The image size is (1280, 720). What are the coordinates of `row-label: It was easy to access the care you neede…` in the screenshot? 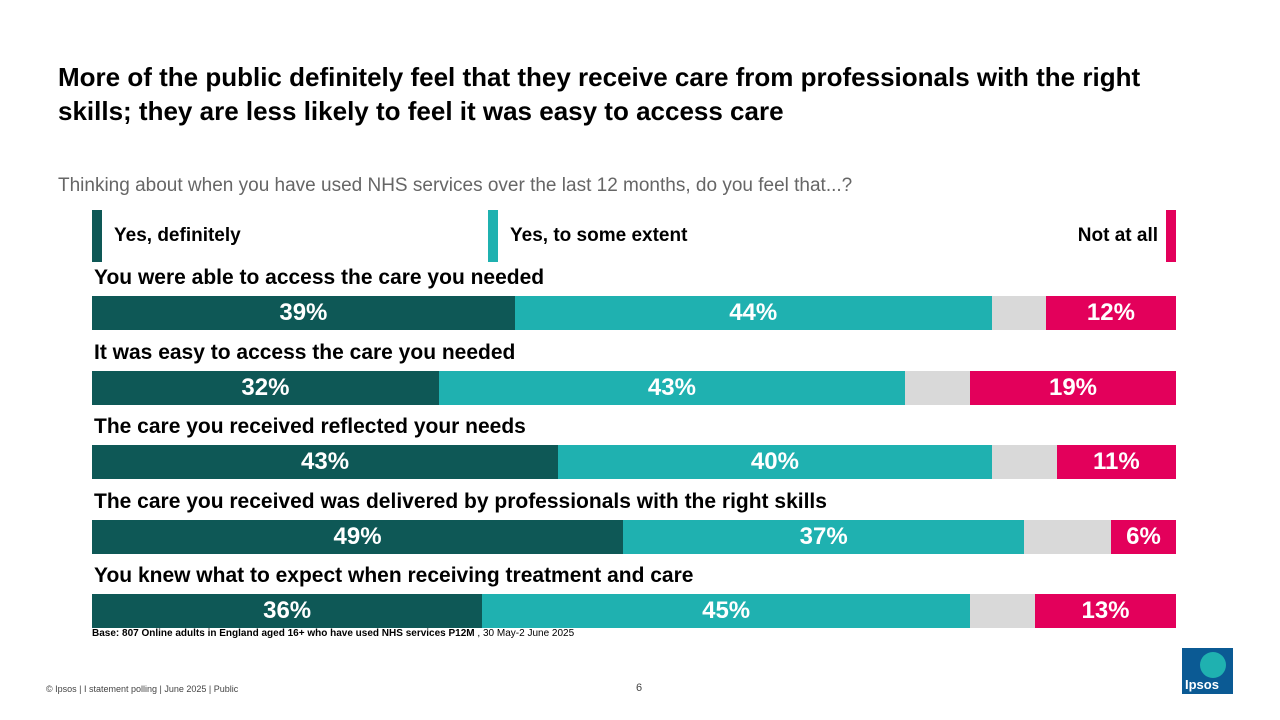 It's located at (305, 352).